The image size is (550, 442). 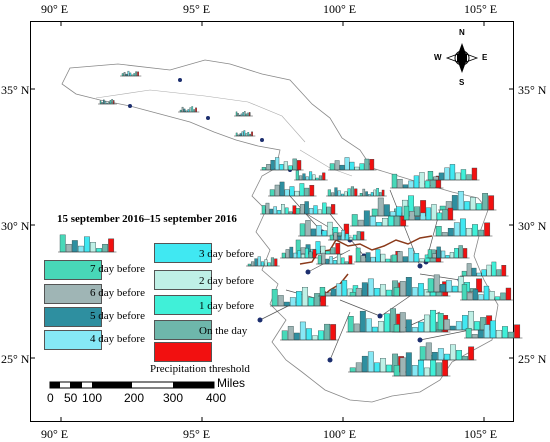 What do you see at coordinates (532, 359) in the screenshot?
I see `lat-label-right-25: 25° N` at bounding box center [532, 359].